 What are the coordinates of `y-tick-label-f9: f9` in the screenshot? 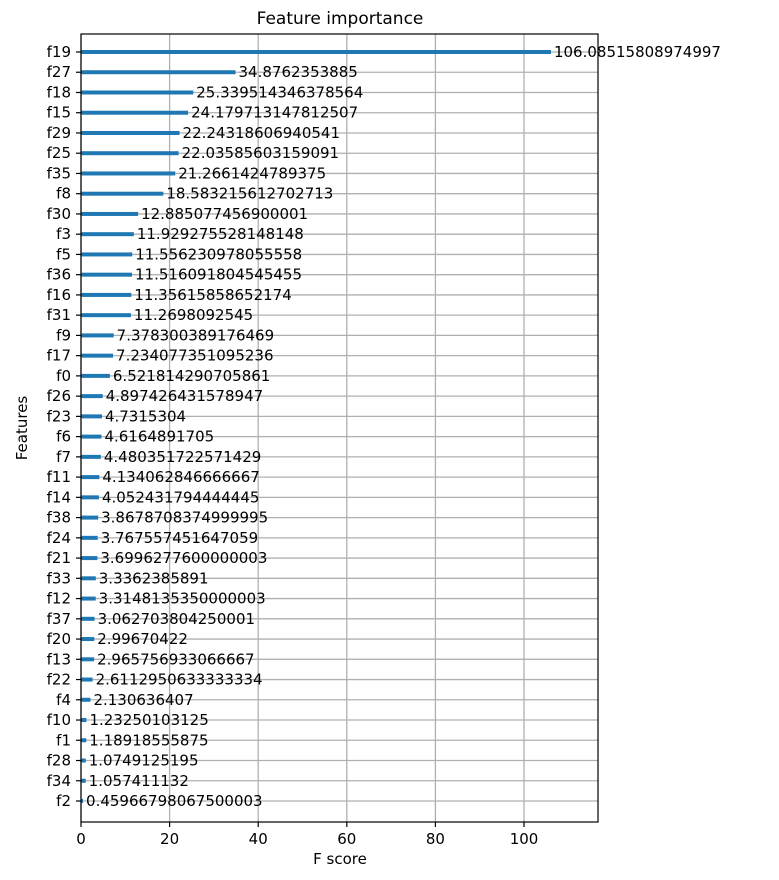 It's located at (63, 335).